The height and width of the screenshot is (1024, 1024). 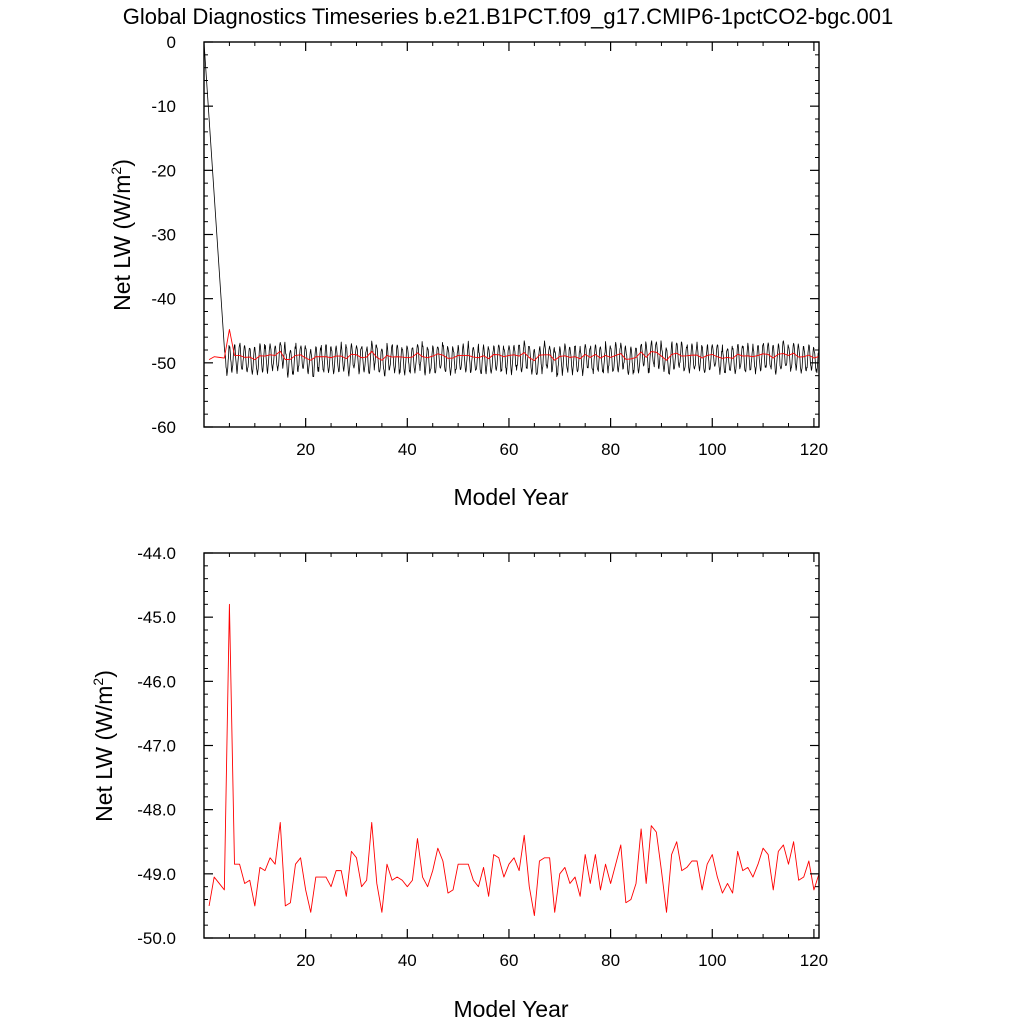 I want to click on y-tick-label: -50.0, so click(x=156, y=938).